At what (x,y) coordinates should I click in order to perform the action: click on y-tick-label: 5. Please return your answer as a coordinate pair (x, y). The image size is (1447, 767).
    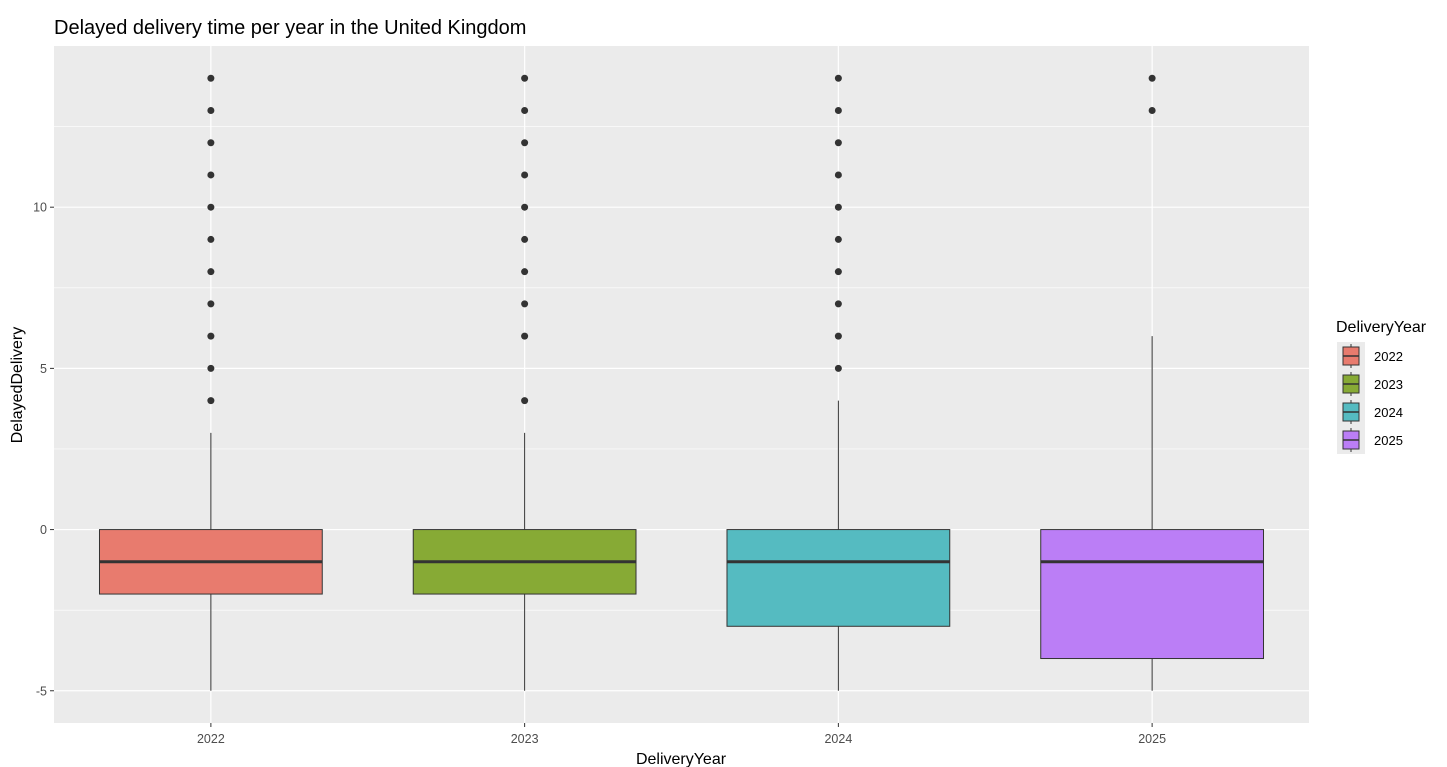
    Looking at the image, I should click on (43, 369).